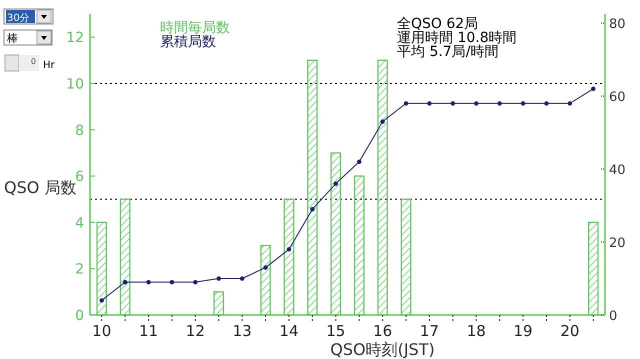  Describe the element at coordinates (336, 331) in the screenshot. I see `x-tick-label: 15` at that location.